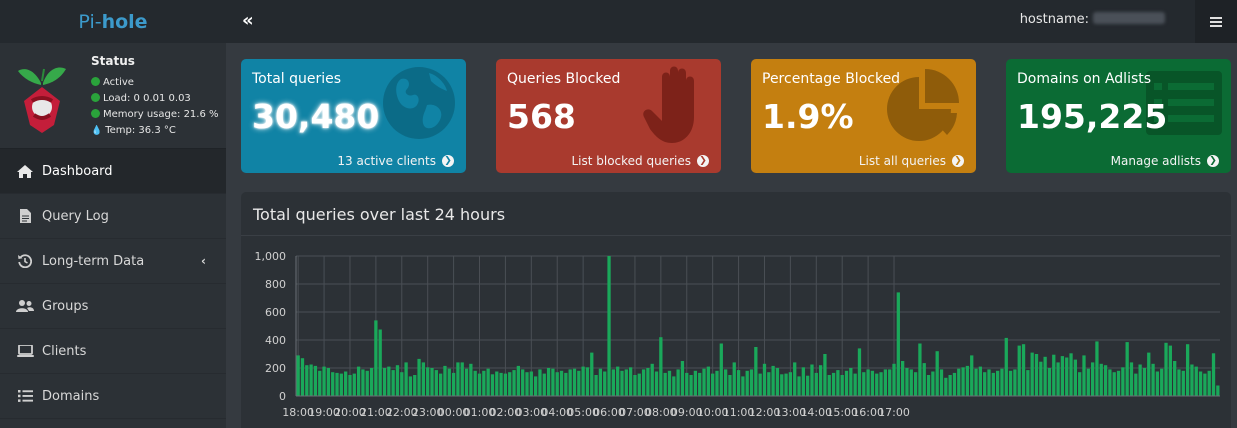 The width and height of the screenshot is (1237, 428). What do you see at coordinates (113, 216) in the screenshot?
I see `sidebar-item-query-log: Query Log` at bounding box center [113, 216].